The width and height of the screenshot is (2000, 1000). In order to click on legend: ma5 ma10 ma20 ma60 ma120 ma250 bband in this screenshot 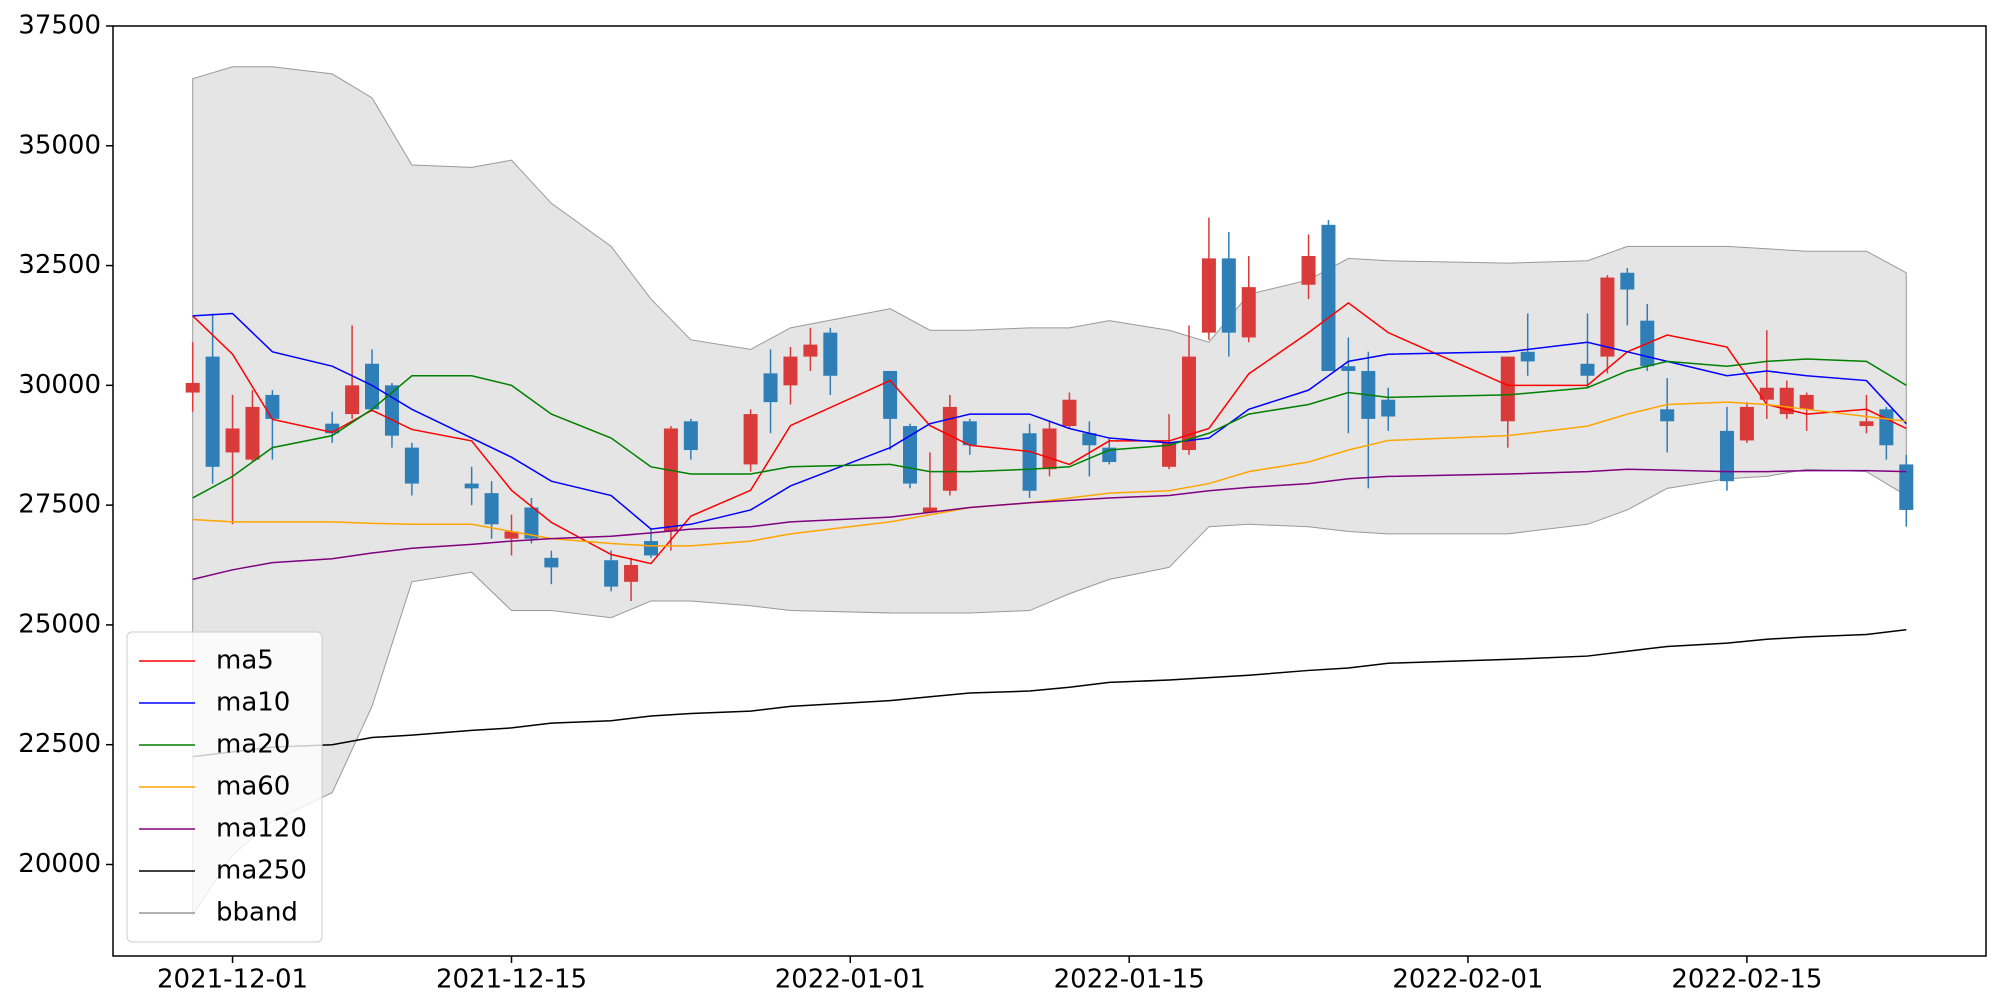, I will do `click(224, 787)`.